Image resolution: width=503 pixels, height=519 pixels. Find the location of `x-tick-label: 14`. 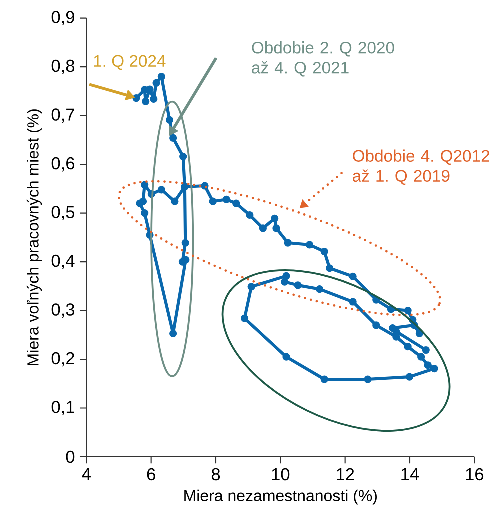

x-tick-label: 14 is located at coordinates (410, 474).